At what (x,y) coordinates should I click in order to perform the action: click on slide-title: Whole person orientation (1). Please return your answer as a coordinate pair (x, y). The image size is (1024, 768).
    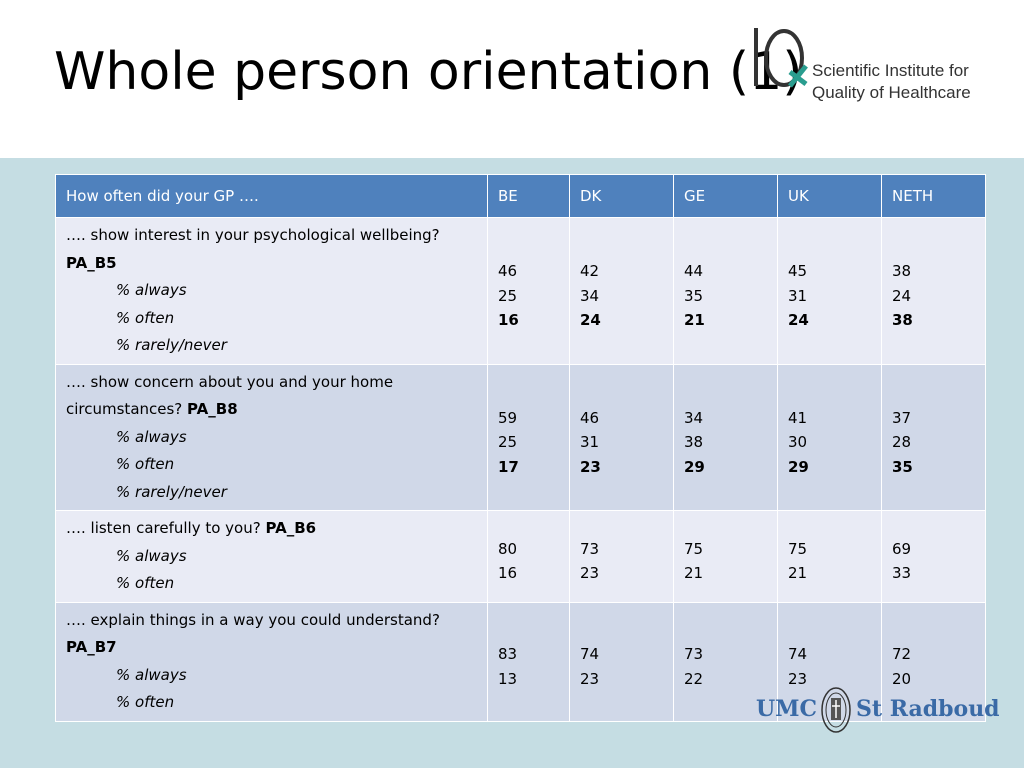
    Looking at the image, I should click on (428, 72).